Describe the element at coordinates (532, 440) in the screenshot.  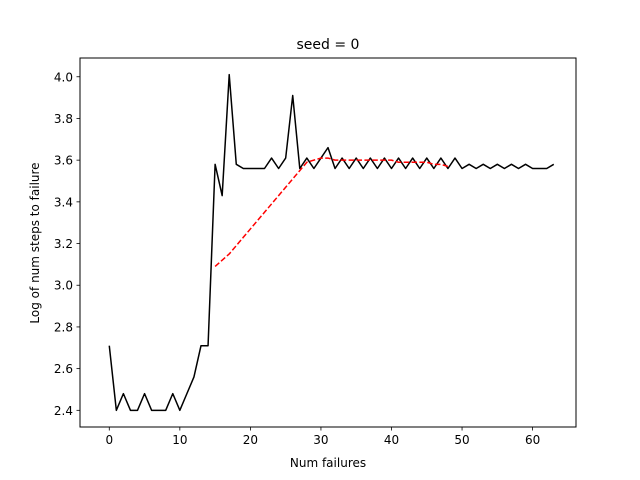
I see `x-tick-label: 60` at that location.